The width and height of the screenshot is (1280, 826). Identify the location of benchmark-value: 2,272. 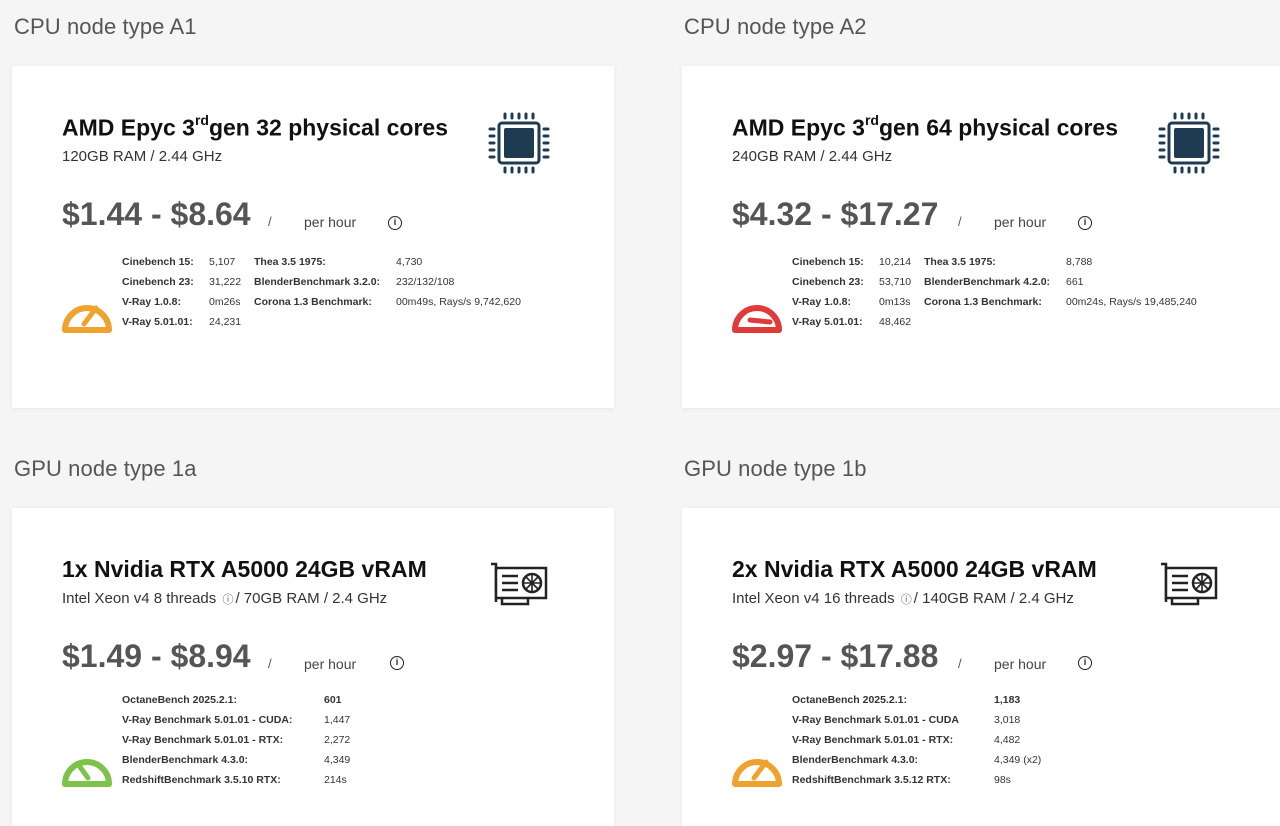
(337, 740).